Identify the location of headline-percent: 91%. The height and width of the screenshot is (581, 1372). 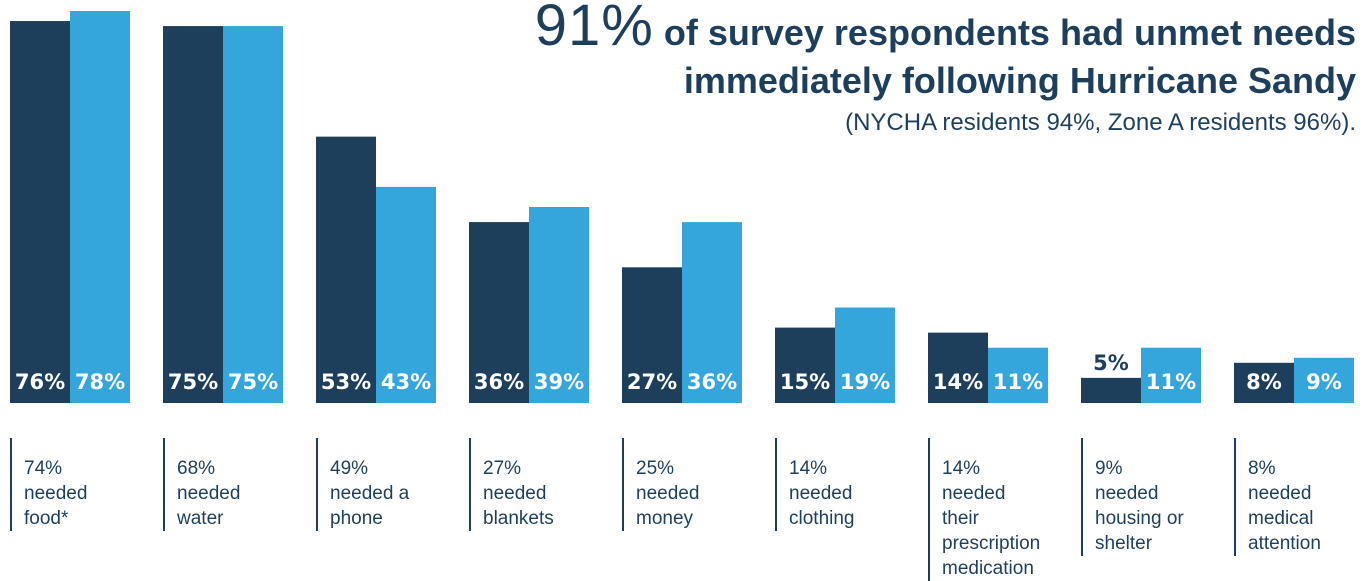
(594, 29).